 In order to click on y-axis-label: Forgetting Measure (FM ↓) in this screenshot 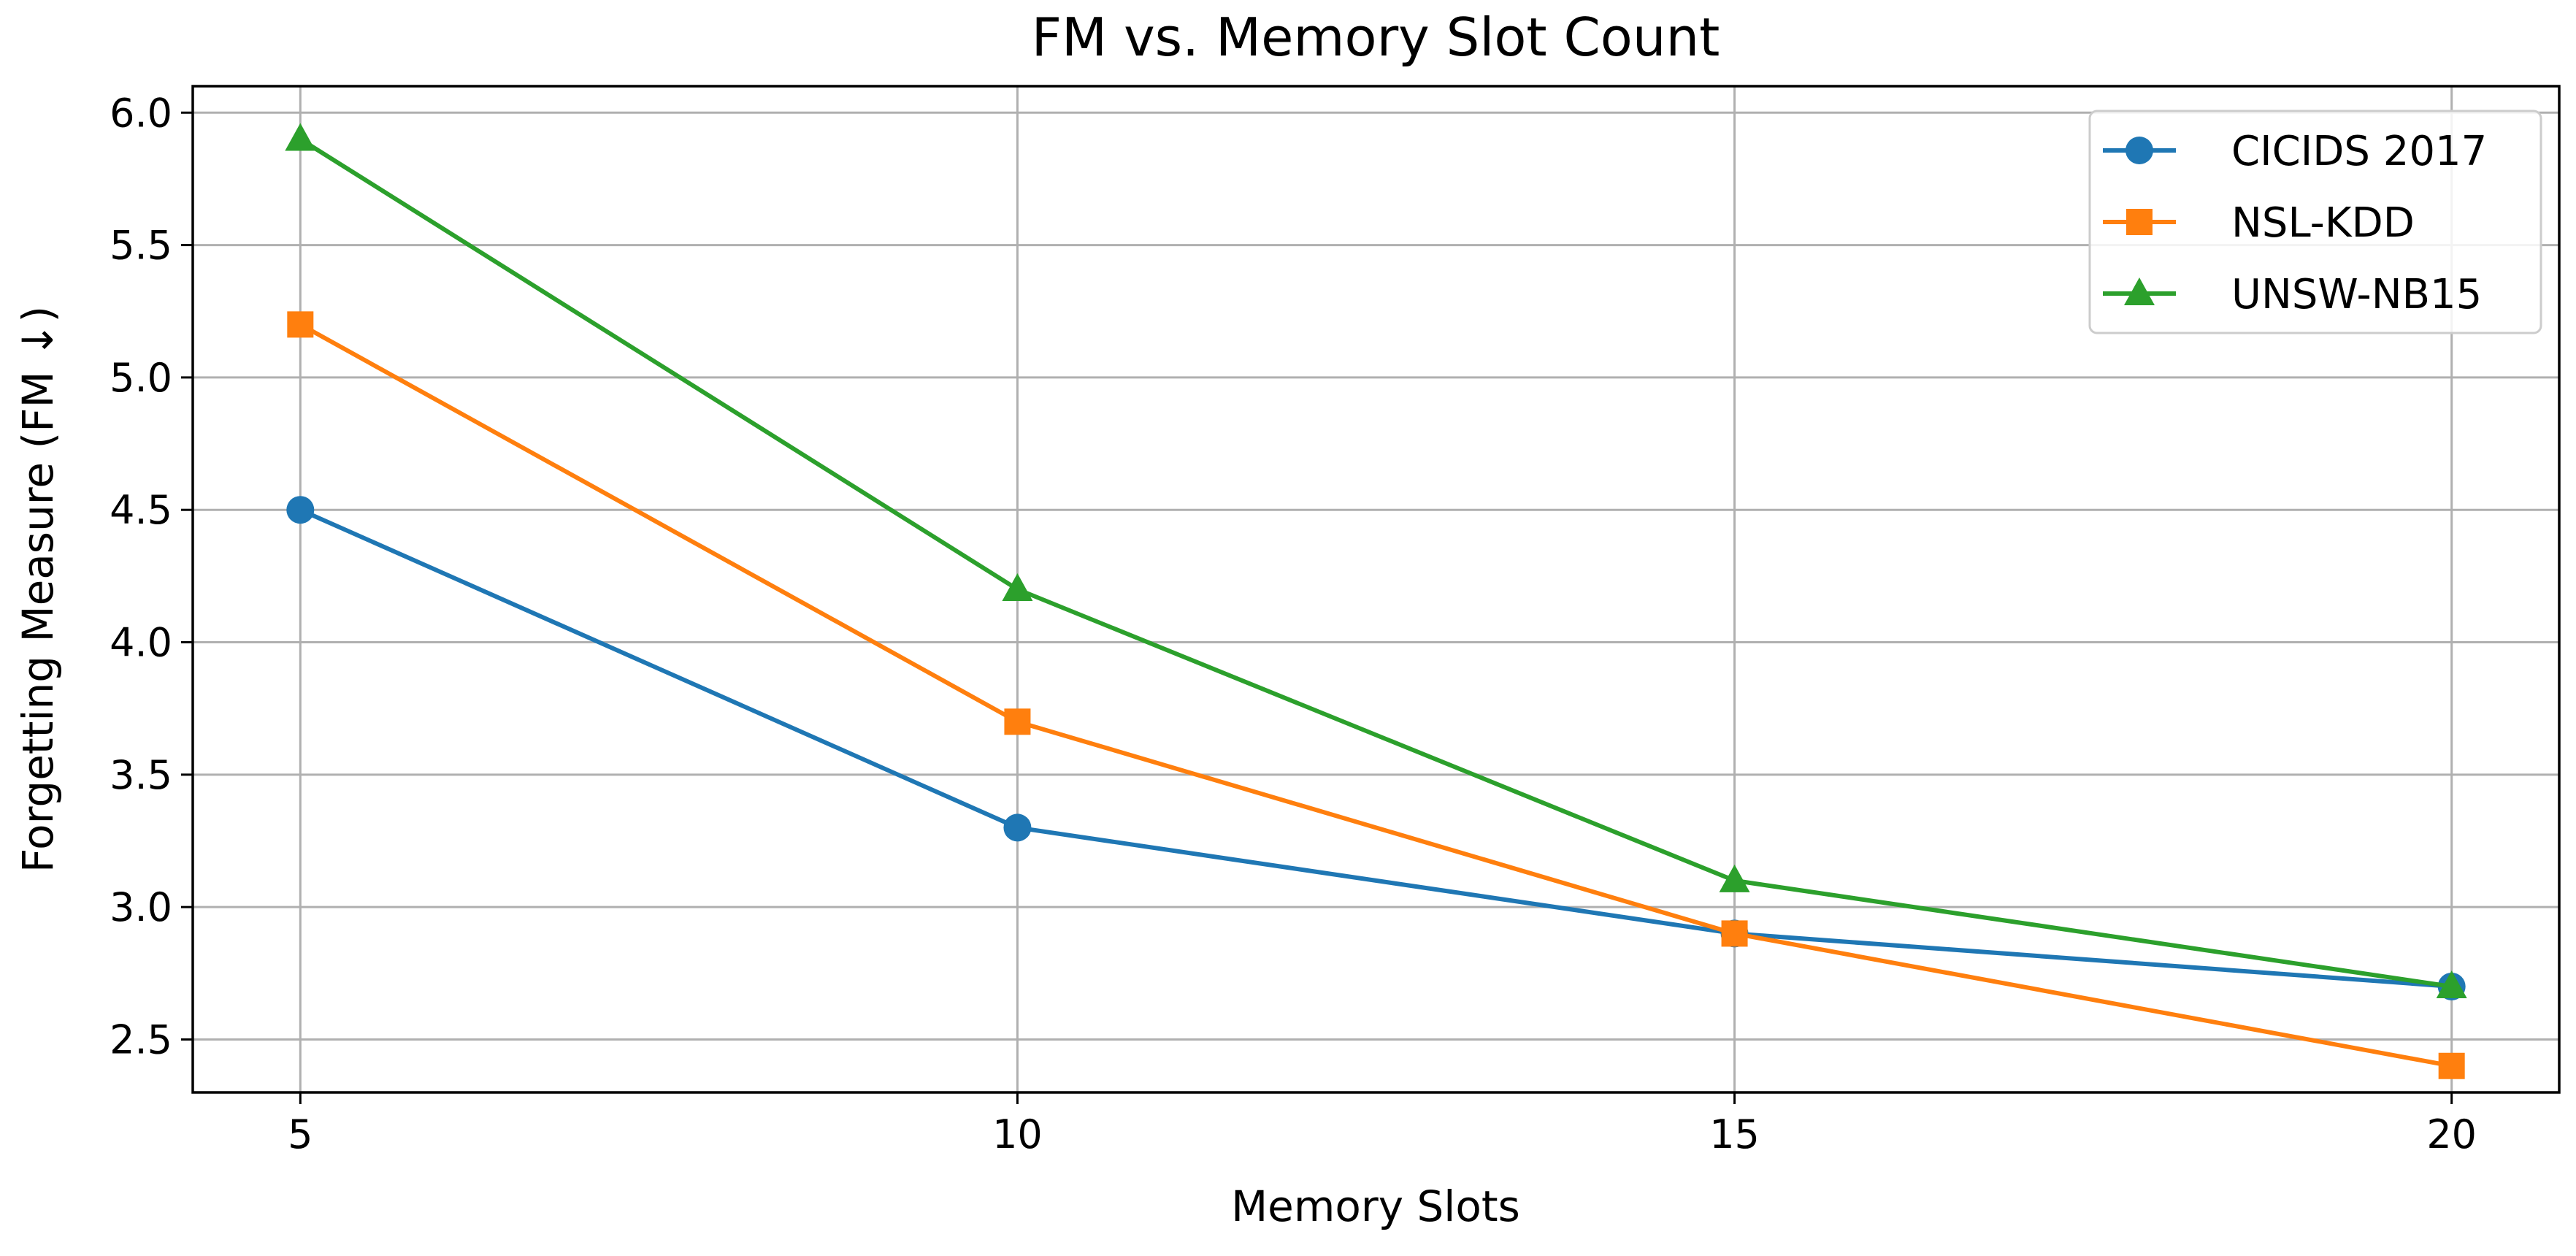, I will do `click(38, 589)`.